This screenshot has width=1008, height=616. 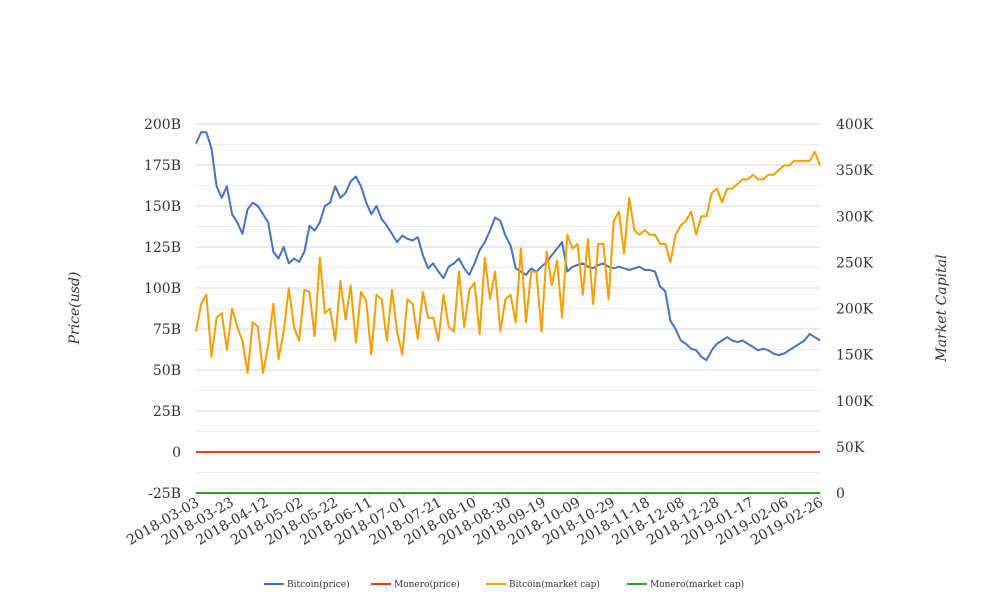 I want to click on legend-label: Monero(price), so click(x=427, y=584).